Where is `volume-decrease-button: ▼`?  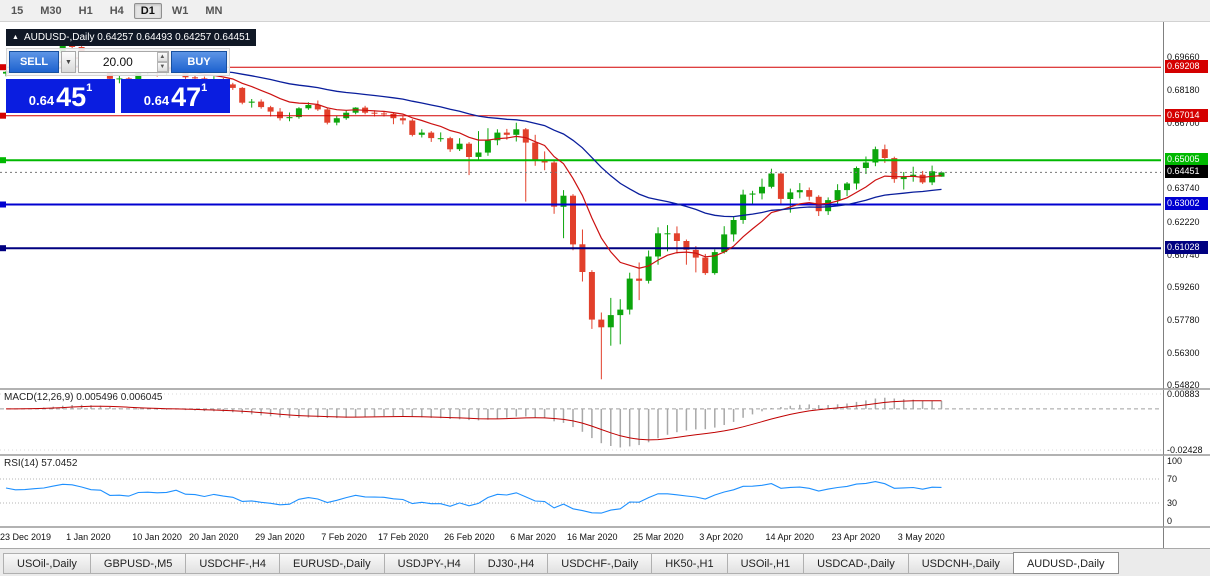 volume-decrease-button: ▼ is located at coordinates (162, 67).